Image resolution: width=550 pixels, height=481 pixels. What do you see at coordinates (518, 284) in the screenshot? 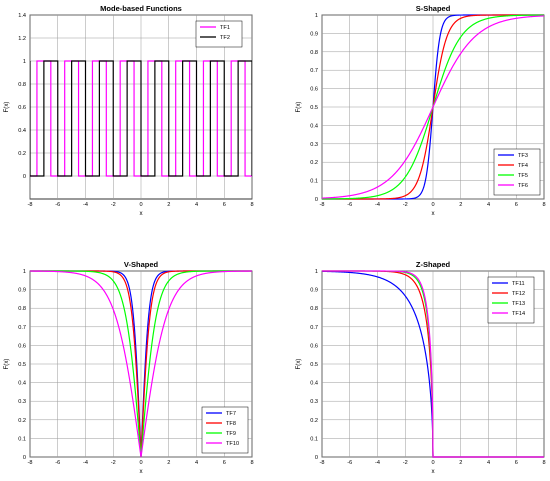
I see `legend-label: TF11` at bounding box center [518, 284].